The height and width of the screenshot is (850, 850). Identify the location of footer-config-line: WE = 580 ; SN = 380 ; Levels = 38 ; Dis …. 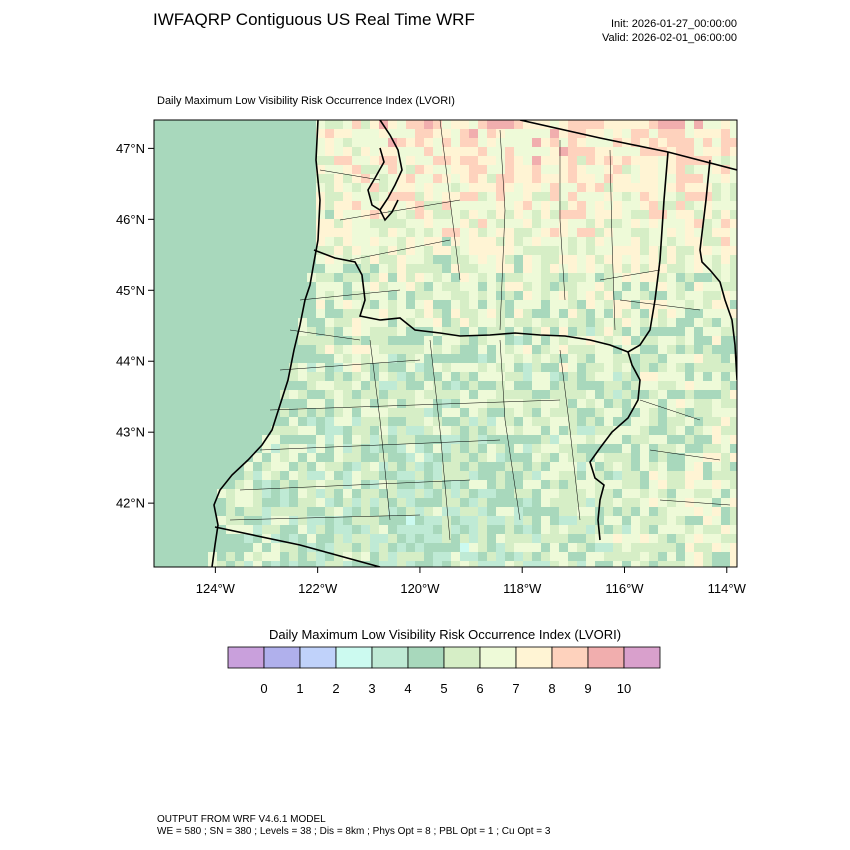
(354, 831).